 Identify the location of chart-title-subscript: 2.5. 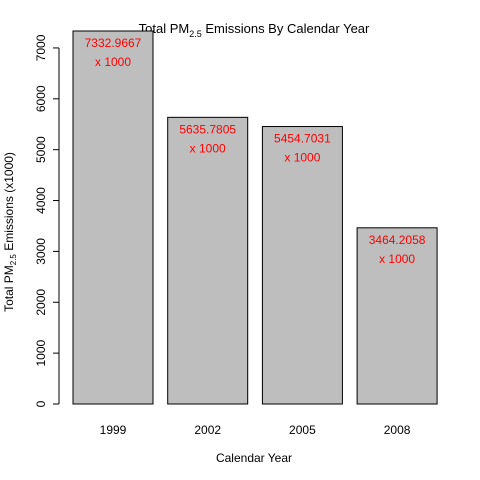
(195, 34).